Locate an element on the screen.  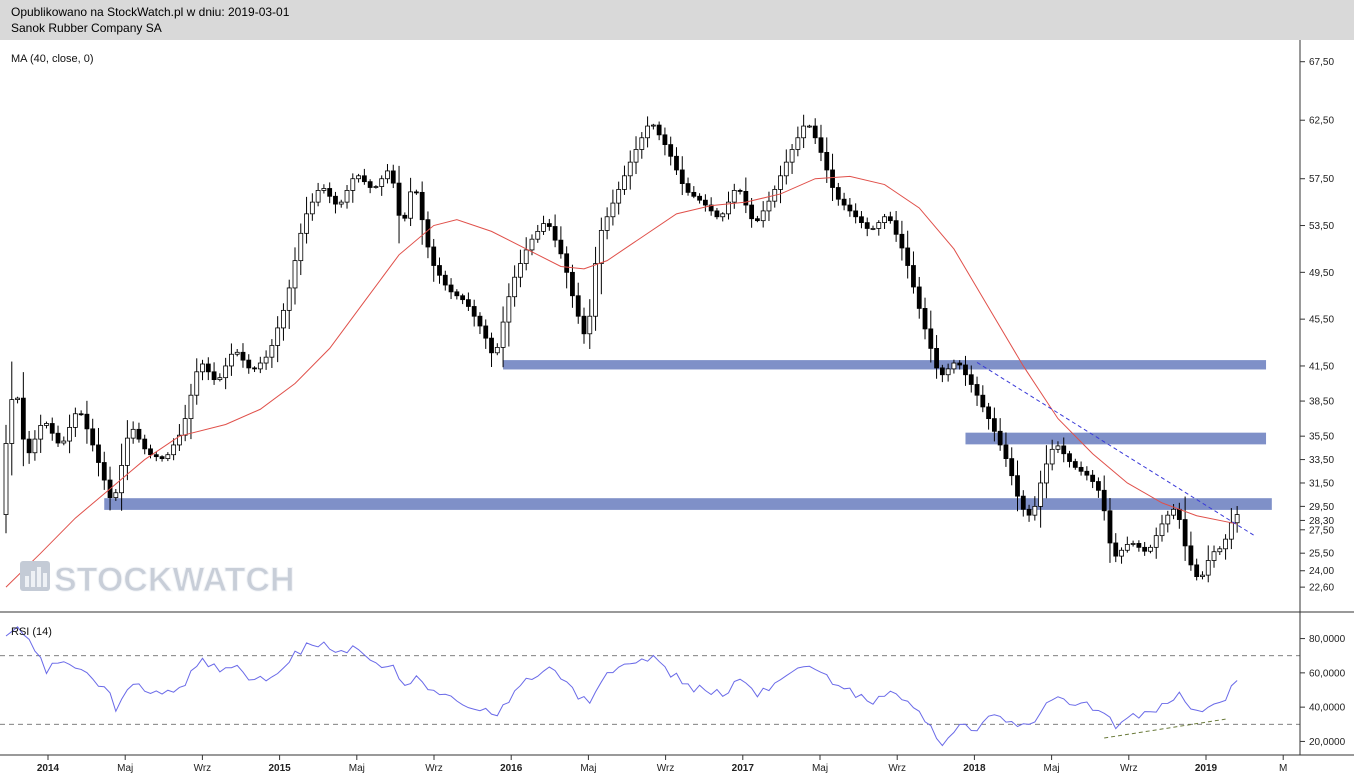
y-tick-label: 31,50 is located at coordinates (1321, 483).